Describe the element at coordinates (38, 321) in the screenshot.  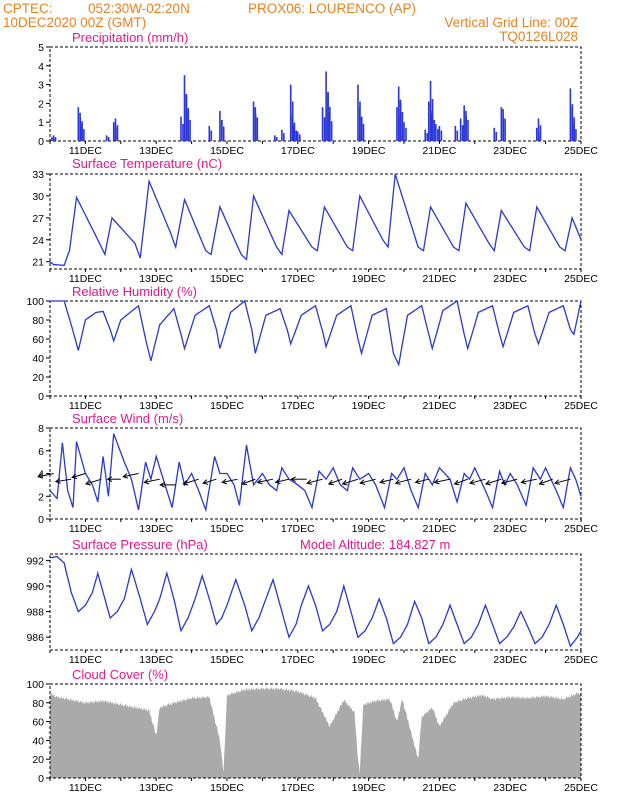
I see `y-tick-label: 80` at that location.